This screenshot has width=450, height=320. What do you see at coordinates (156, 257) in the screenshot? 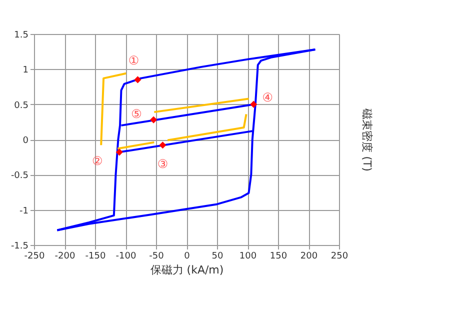
I see `x-tick-label: -50` at bounding box center [156, 257].